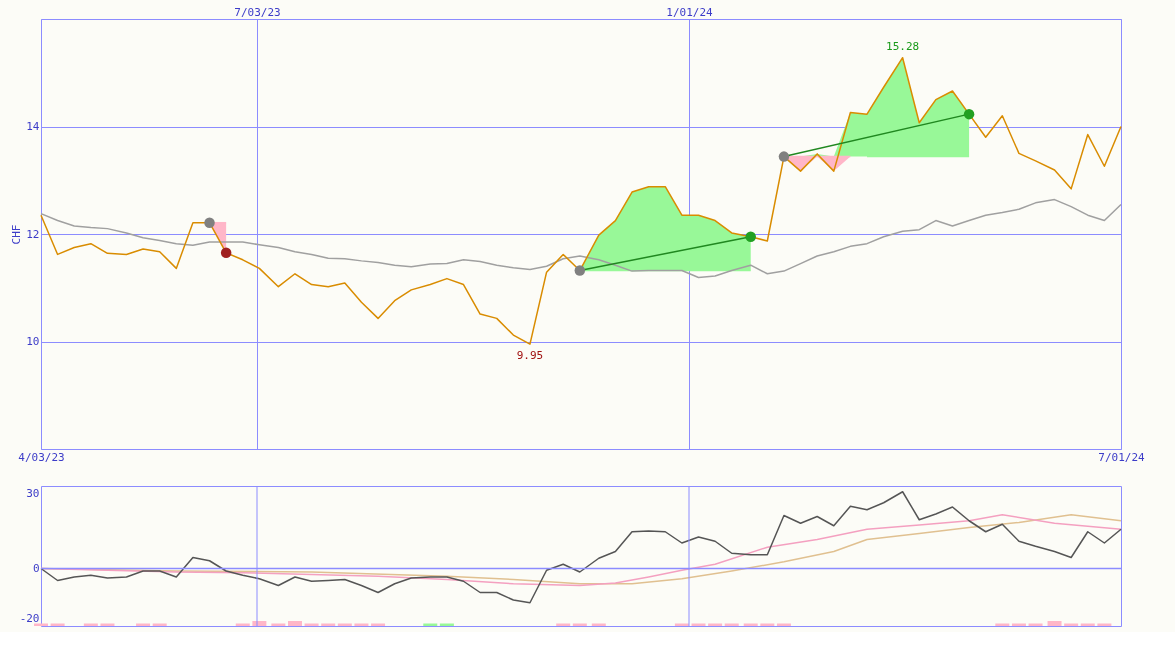  I want to click on y-axis-title: CHF, so click(17, 234).